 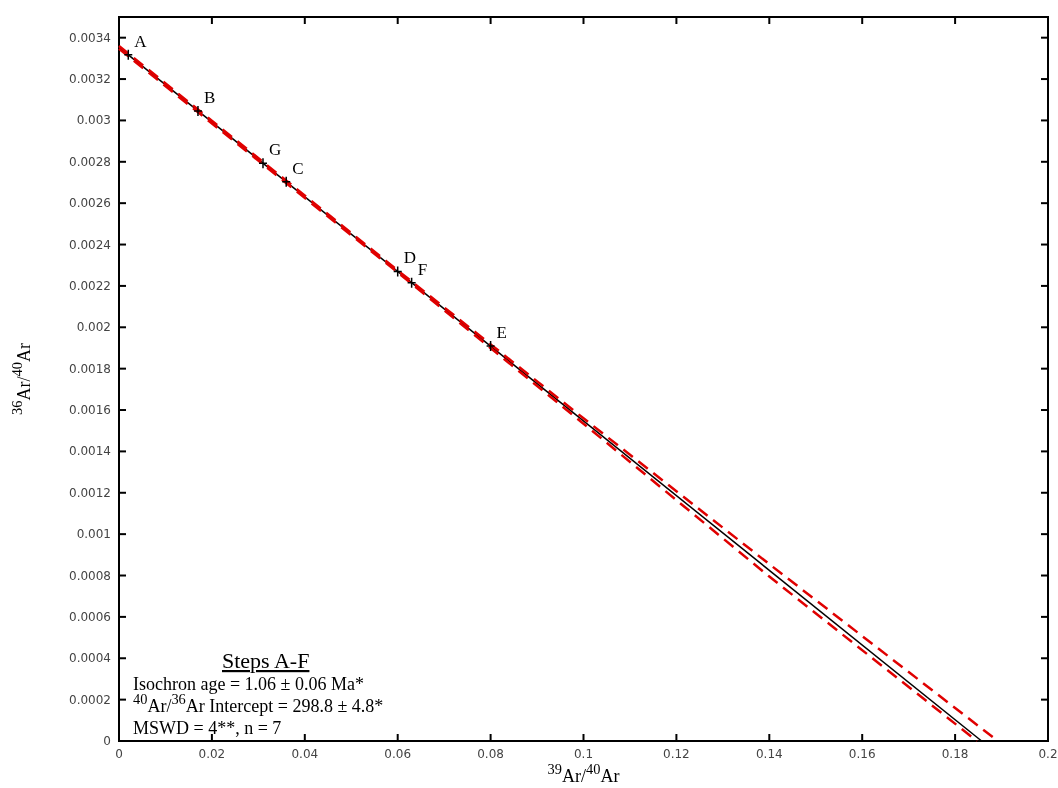 I want to click on y-tick-label: 0.0014, so click(x=90, y=451).